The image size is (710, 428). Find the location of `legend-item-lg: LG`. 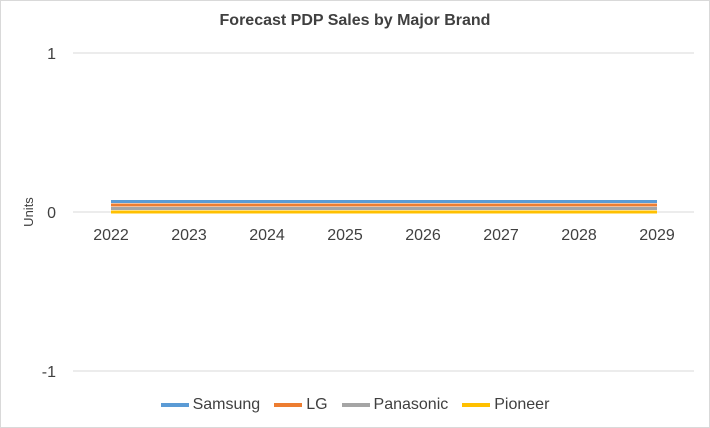

legend-item-lg: LG is located at coordinates (301, 405).